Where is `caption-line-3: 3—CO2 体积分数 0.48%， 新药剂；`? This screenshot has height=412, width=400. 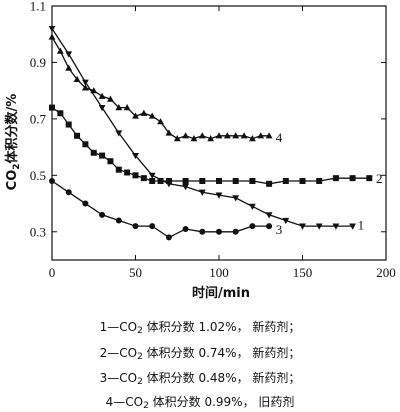 caption-line-3: 3—CO2 体积分数 0.48%， 新药剂； is located at coordinates (200, 378).